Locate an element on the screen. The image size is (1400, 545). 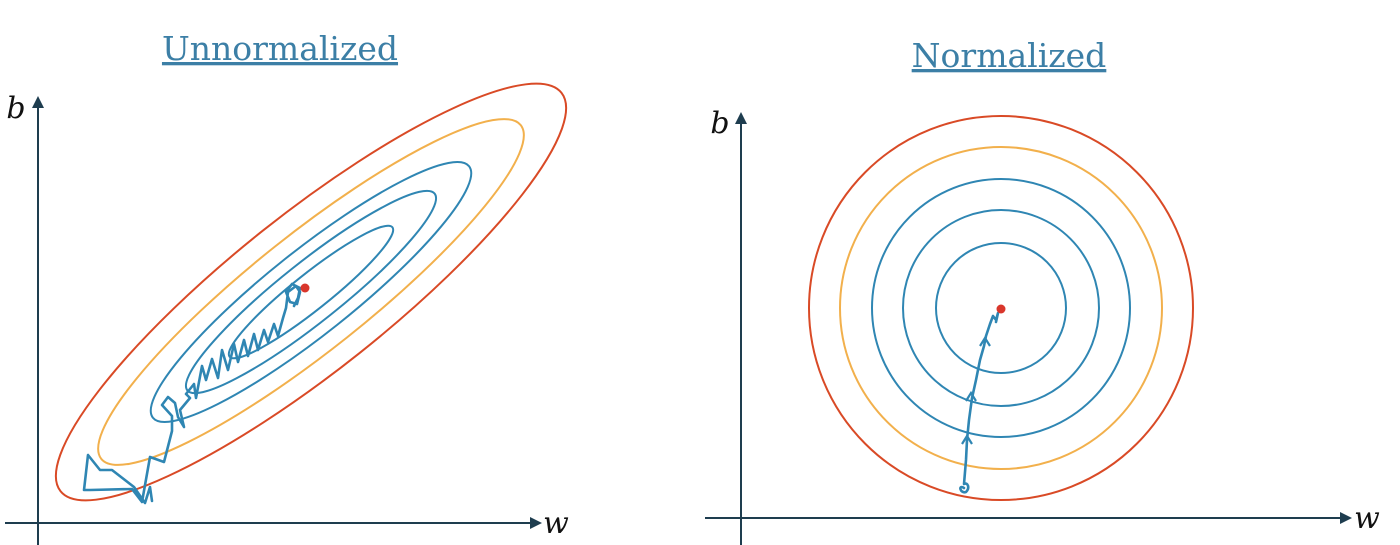
optimum-marker-unnormalized is located at coordinates (305, 288).